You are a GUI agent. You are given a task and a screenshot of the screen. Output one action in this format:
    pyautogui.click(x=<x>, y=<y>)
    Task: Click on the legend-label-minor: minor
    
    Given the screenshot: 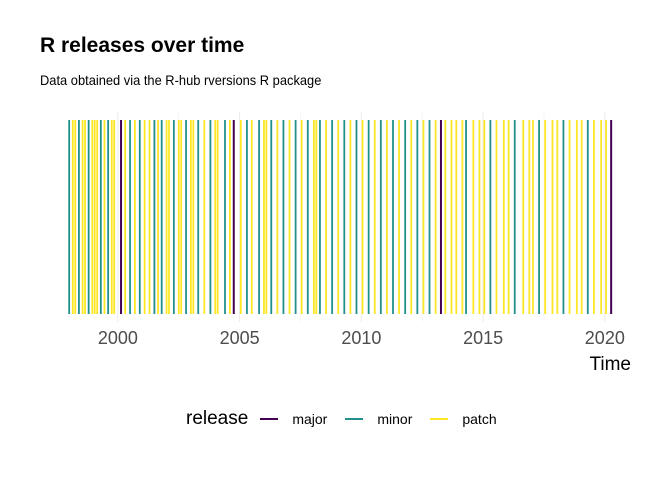 What is the action you would take?
    pyautogui.click(x=395, y=419)
    